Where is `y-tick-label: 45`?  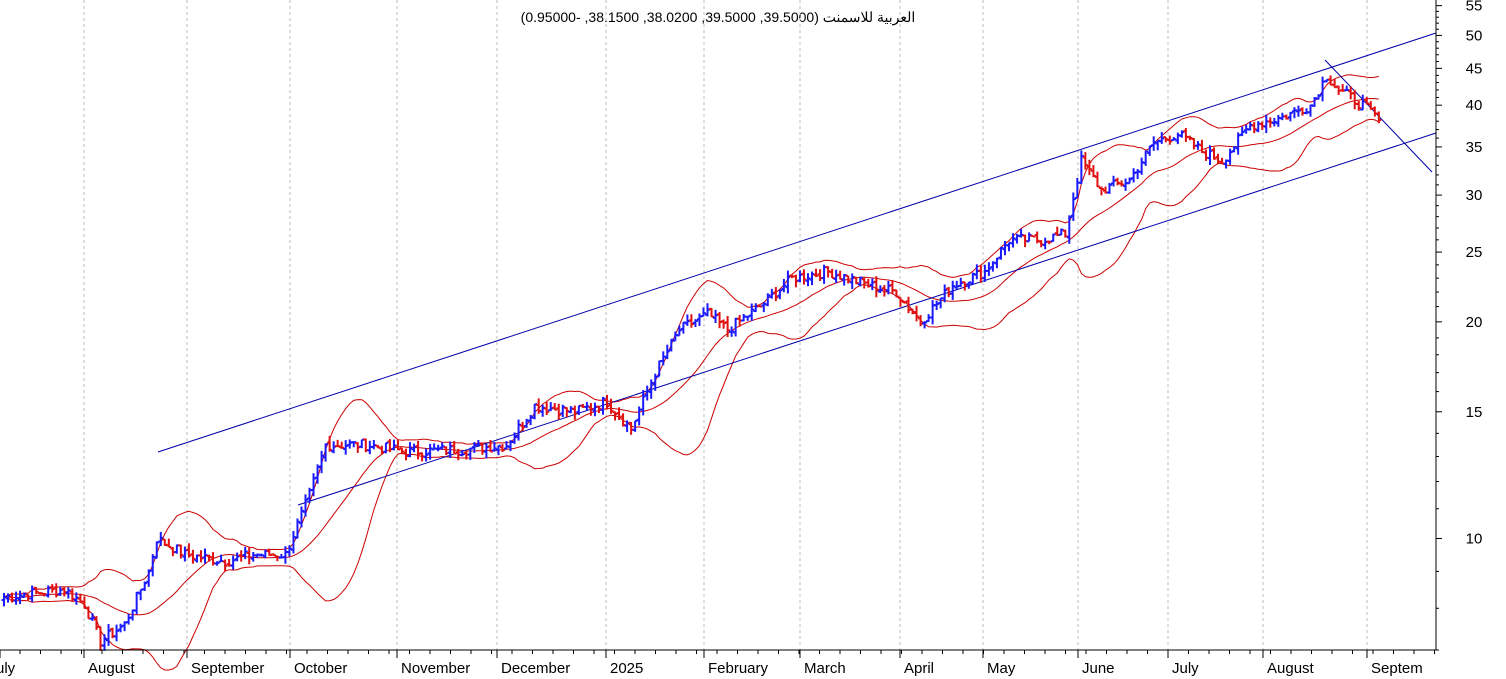 y-tick-label: 45 is located at coordinates (1474, 68).